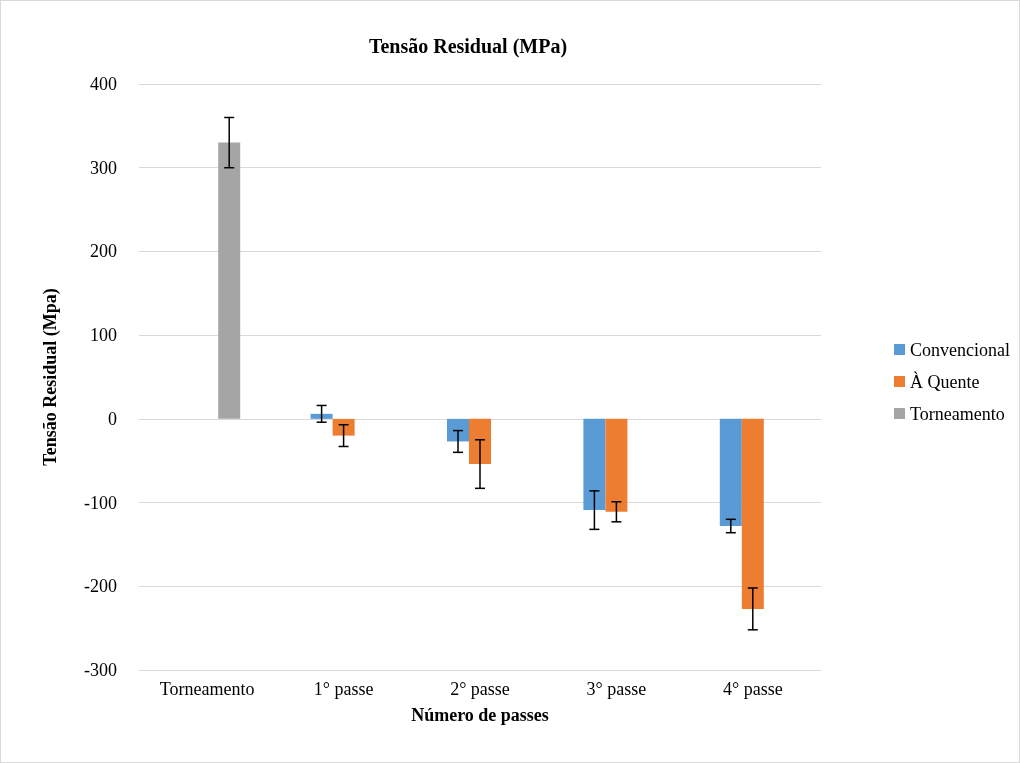  I want to click on y-tick-label: -100, so click(100, 502).